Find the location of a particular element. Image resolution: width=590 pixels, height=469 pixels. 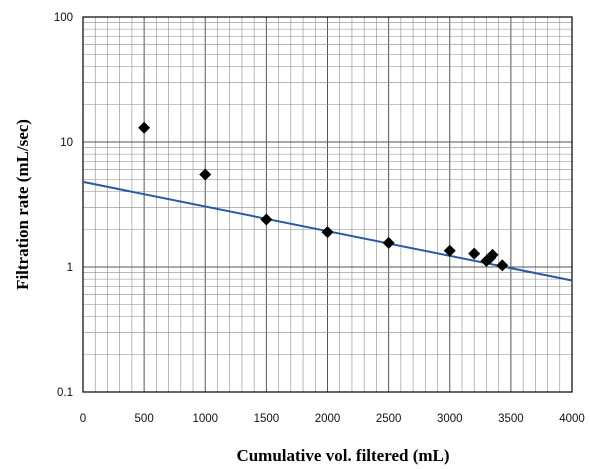

x-tick-label: 500 is located at coordinates (144, 419).